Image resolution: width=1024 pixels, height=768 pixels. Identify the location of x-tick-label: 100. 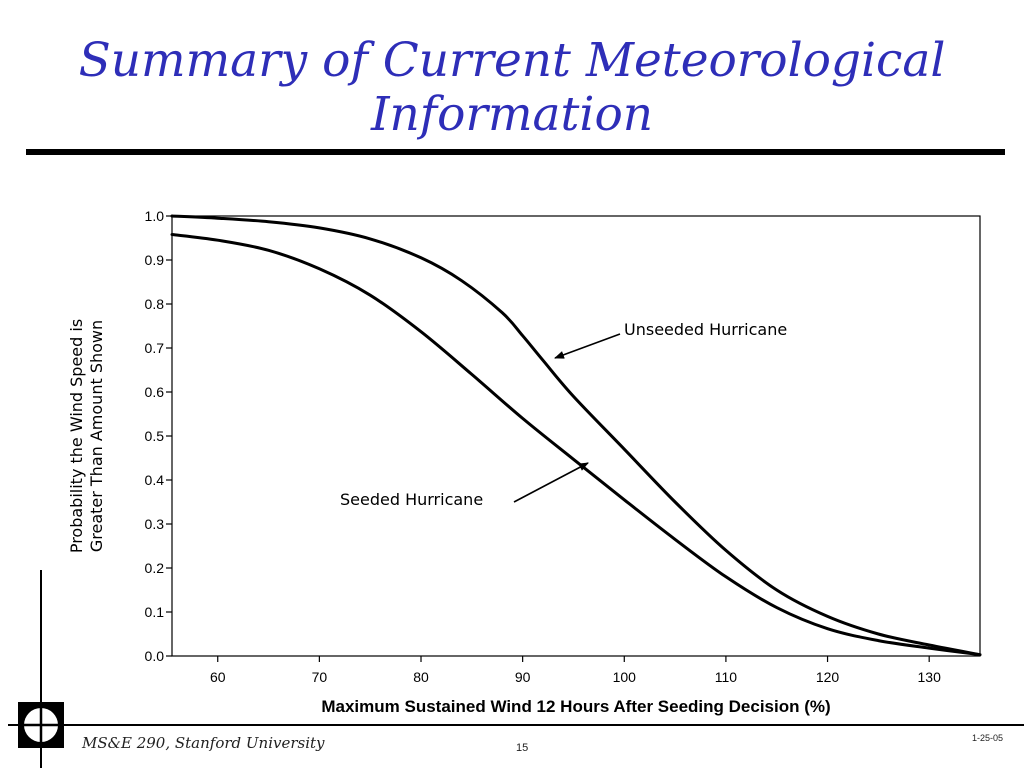
(625, 677).